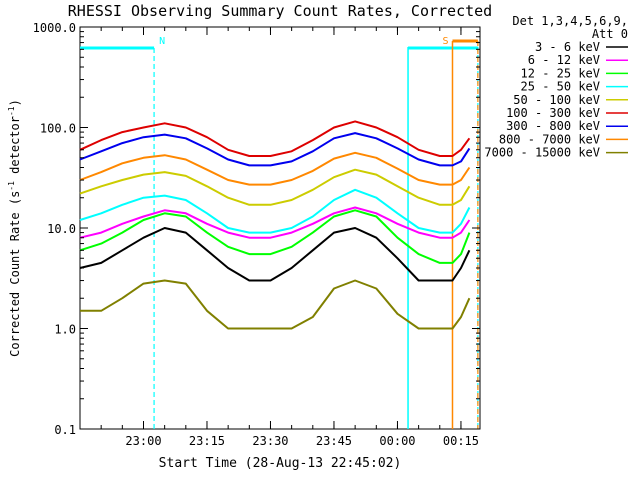  What do you see at coordinates (553, 126) in the screenshot?
I see `legend-label-6: 300 - 800 keV` at bounding box center [553, 126].